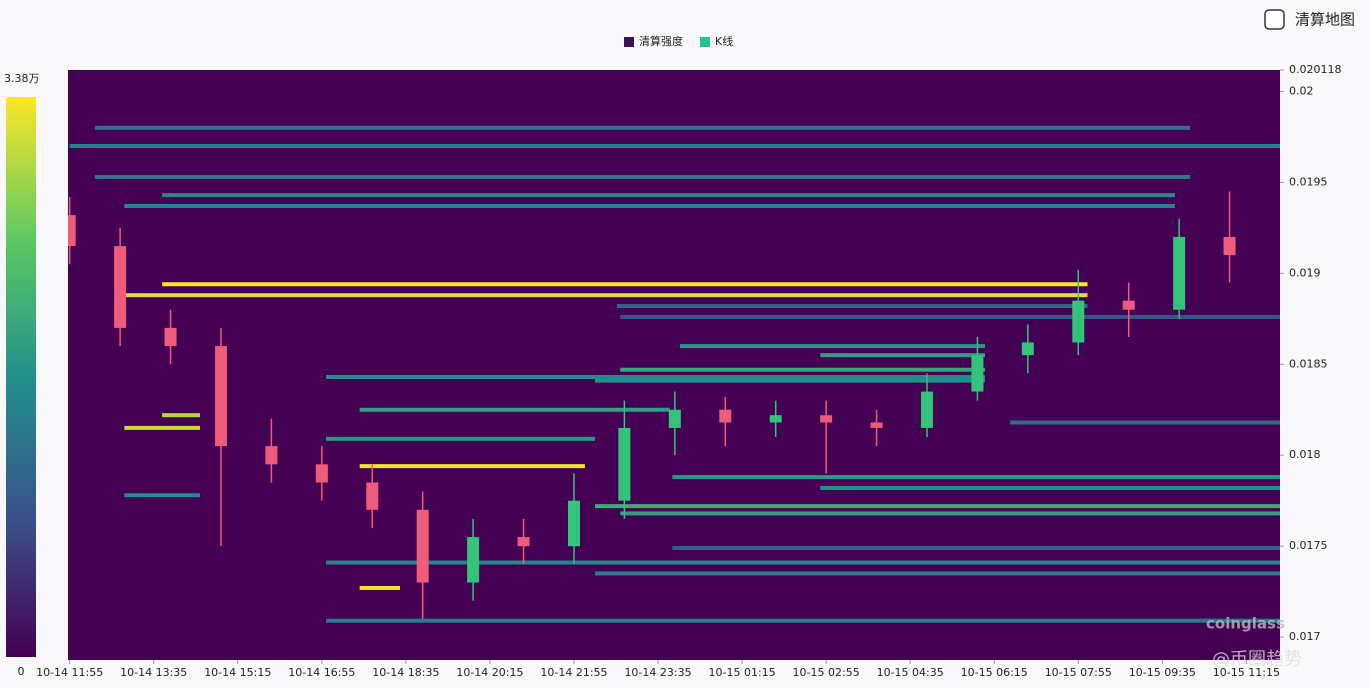 The image size is (1370, 688). I want to click on y-tick-label: 0.018, so click(1305, 454).